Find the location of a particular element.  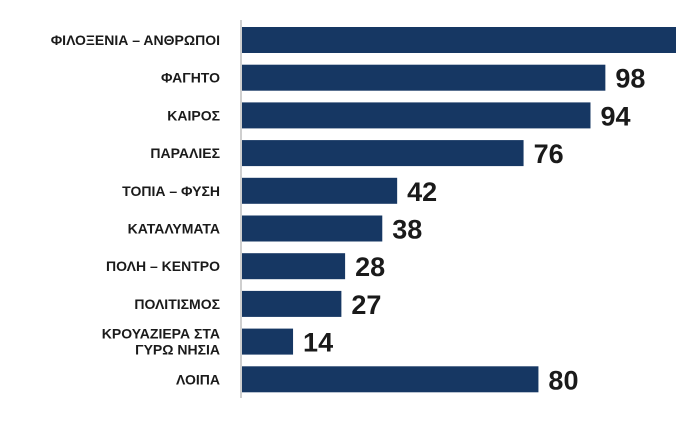

category-label: ΚΑΤΑΛΥΜΑΤΑ is located at coordinates (174, 229).